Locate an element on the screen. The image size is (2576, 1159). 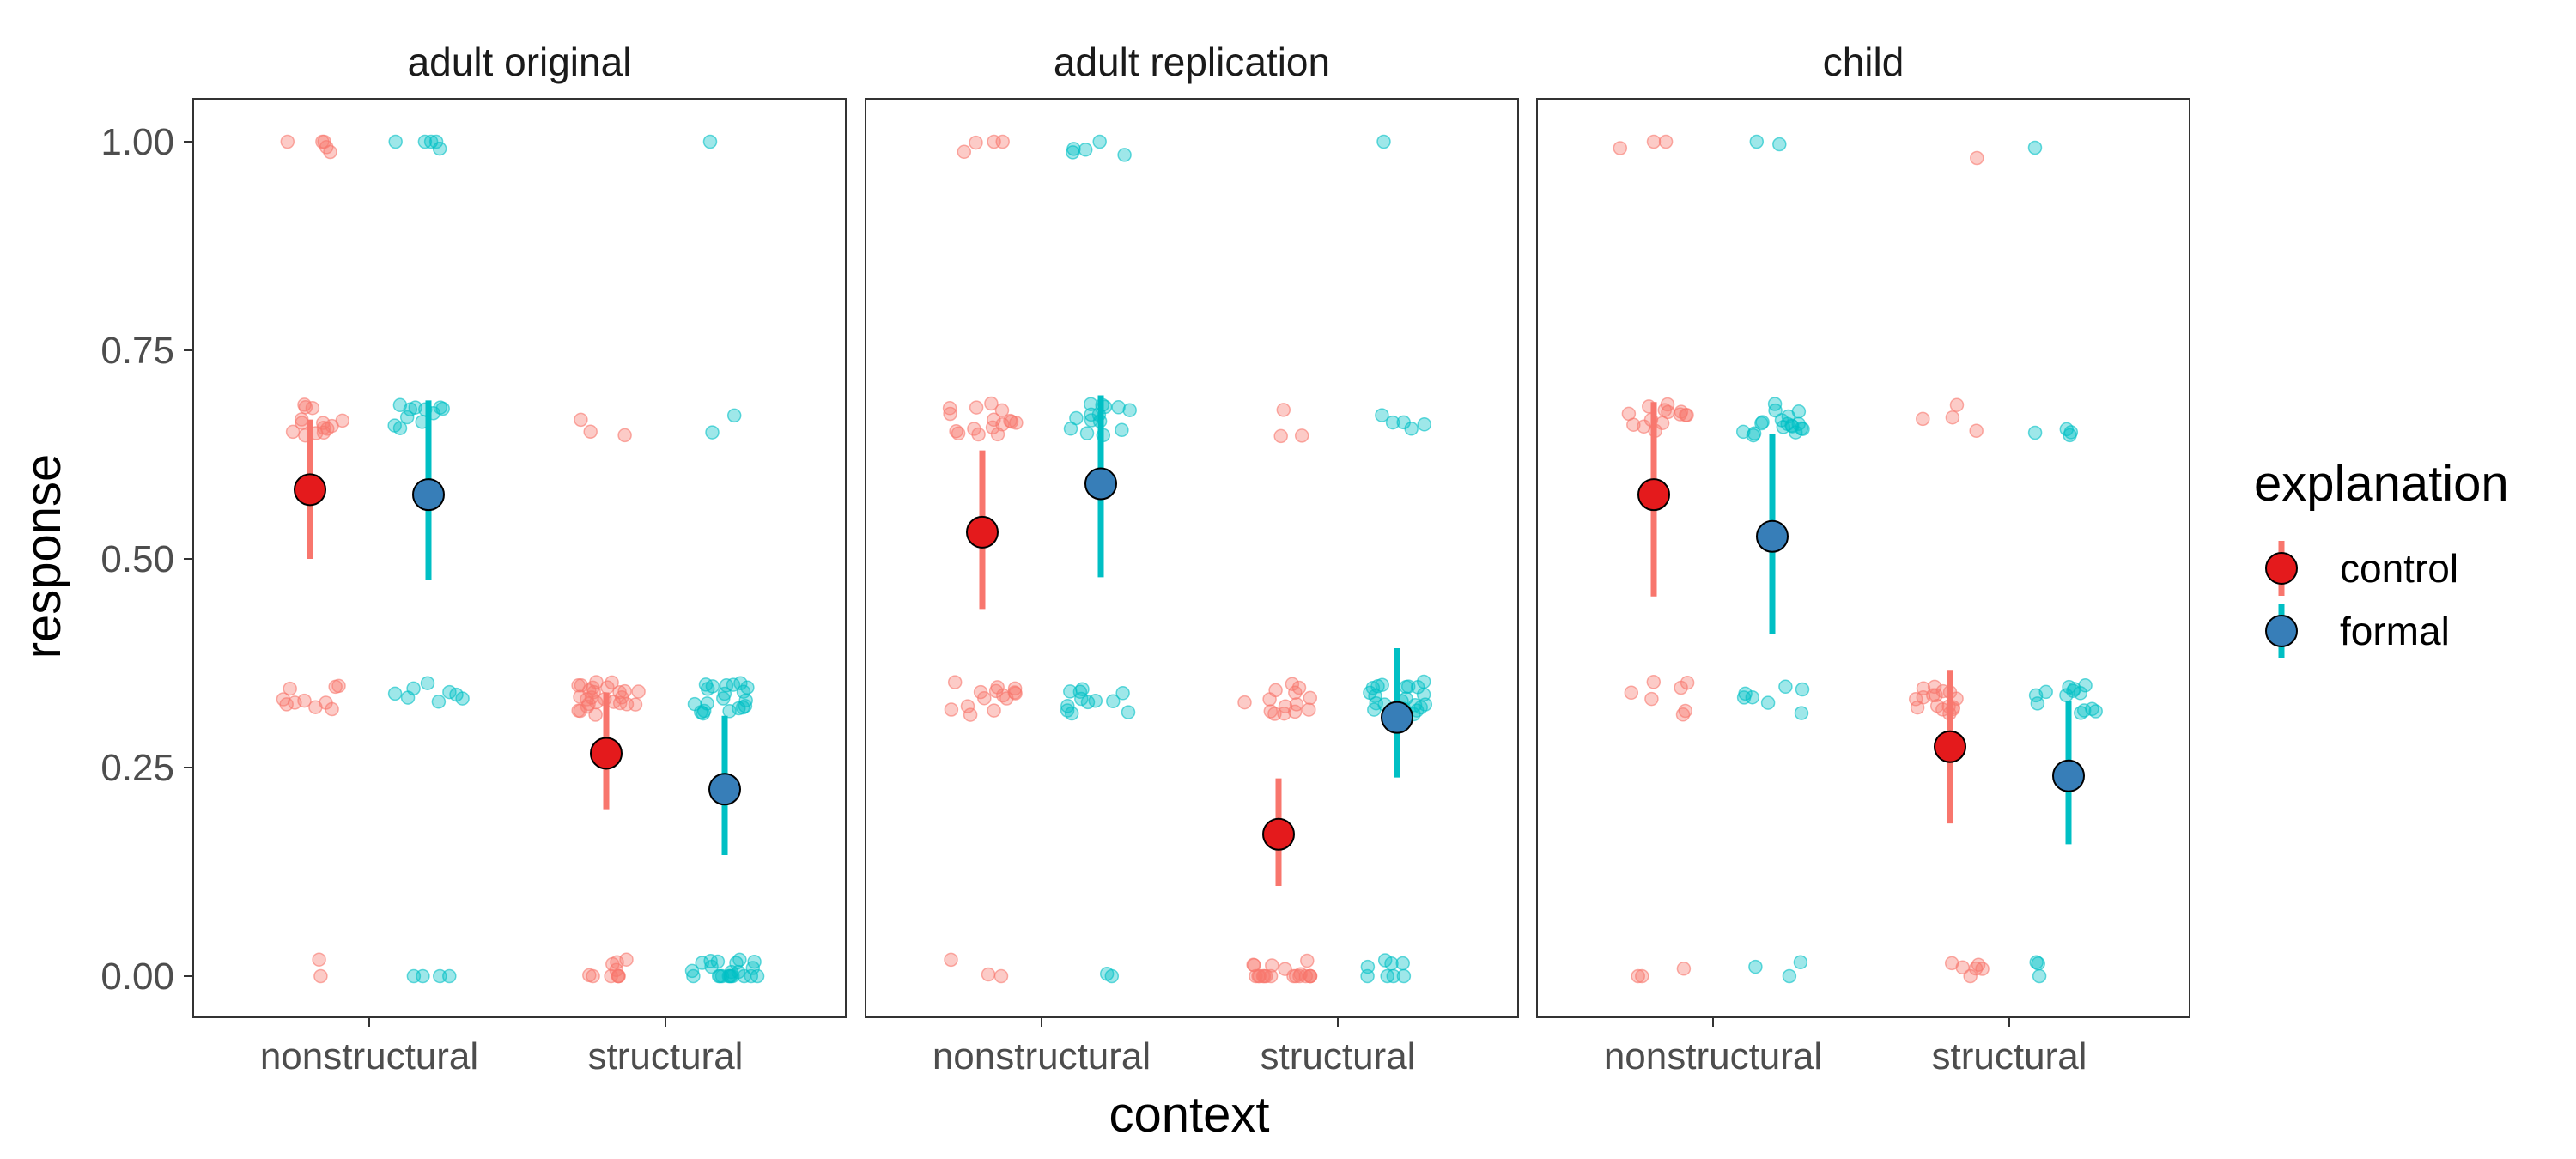
raw-points is located at coordinates (1188, 559).